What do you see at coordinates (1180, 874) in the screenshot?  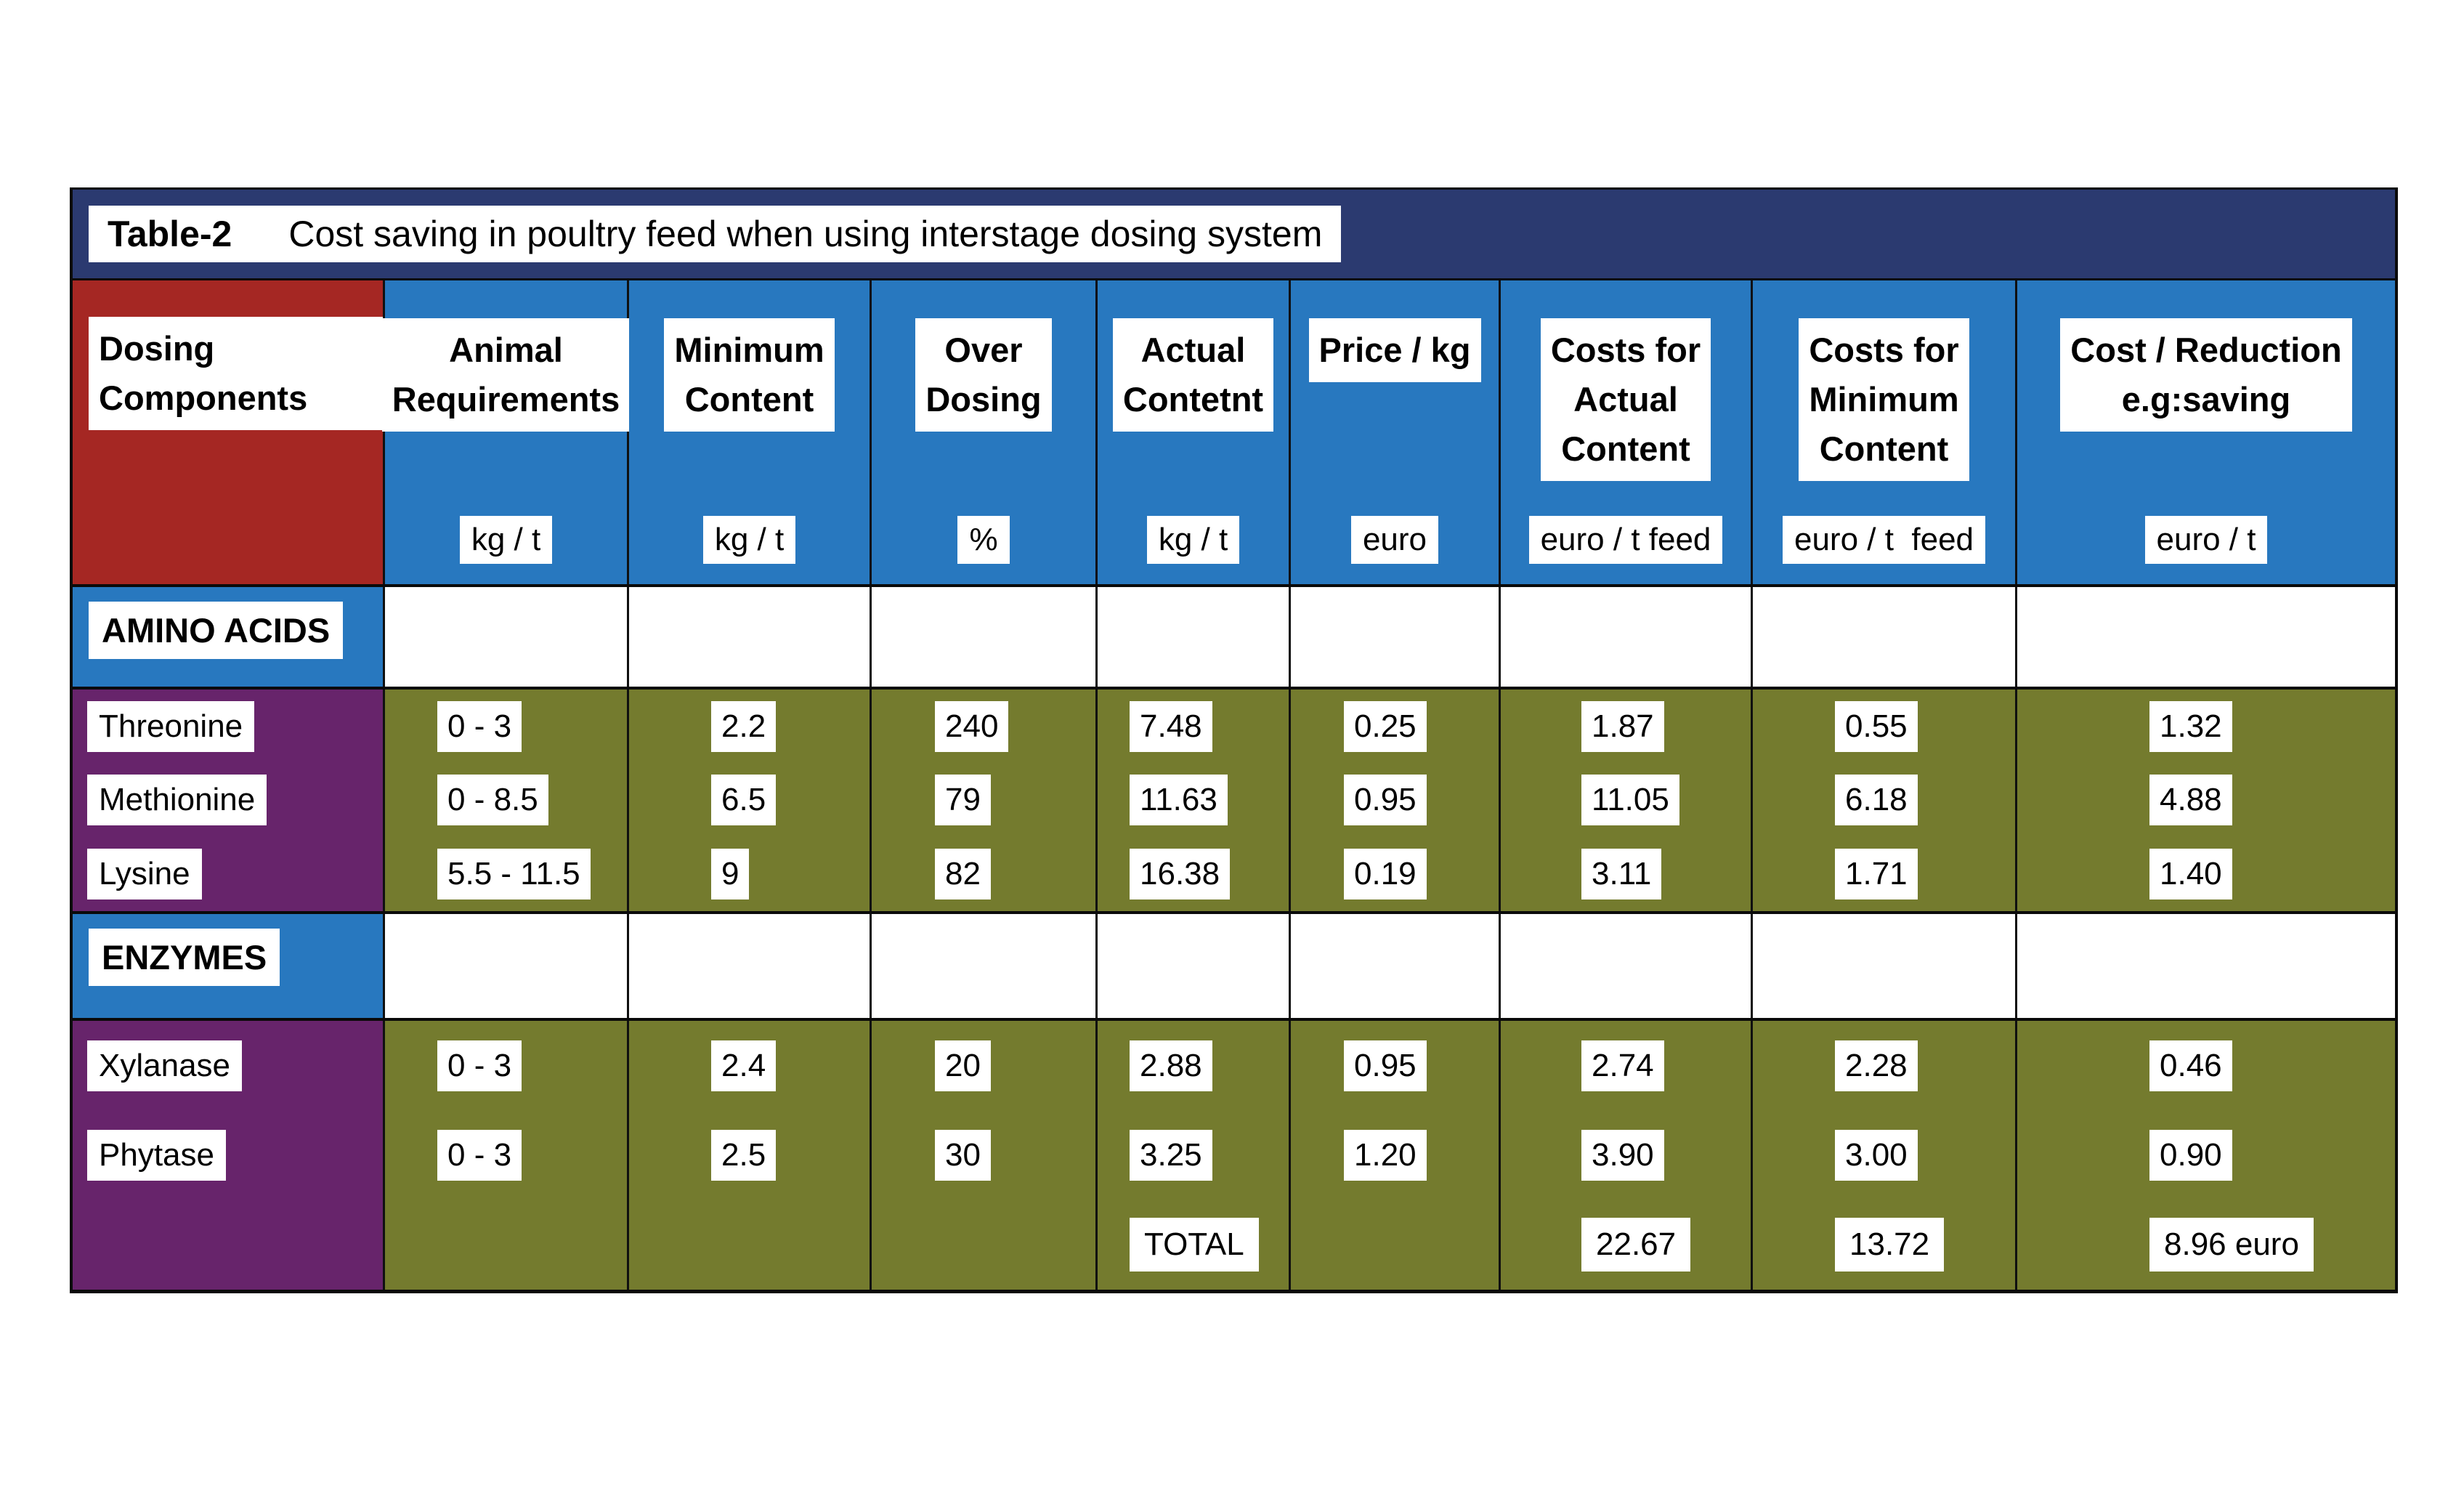 I see `cell-value: 16.38` at bounding box center [1180, 874].